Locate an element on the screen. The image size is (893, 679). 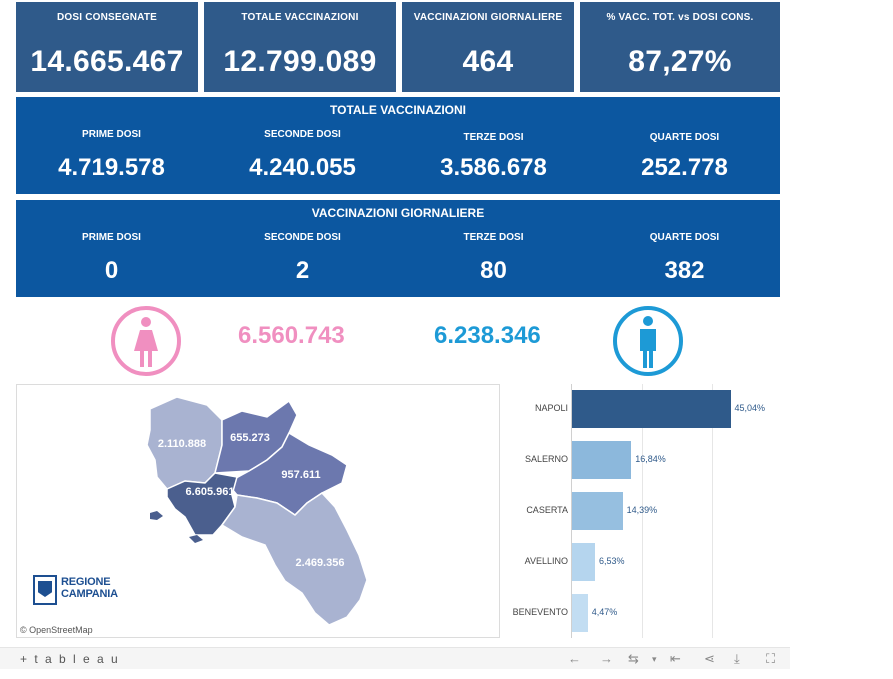
bar-value-label: 45,04% is located at coordinates (750, 408).